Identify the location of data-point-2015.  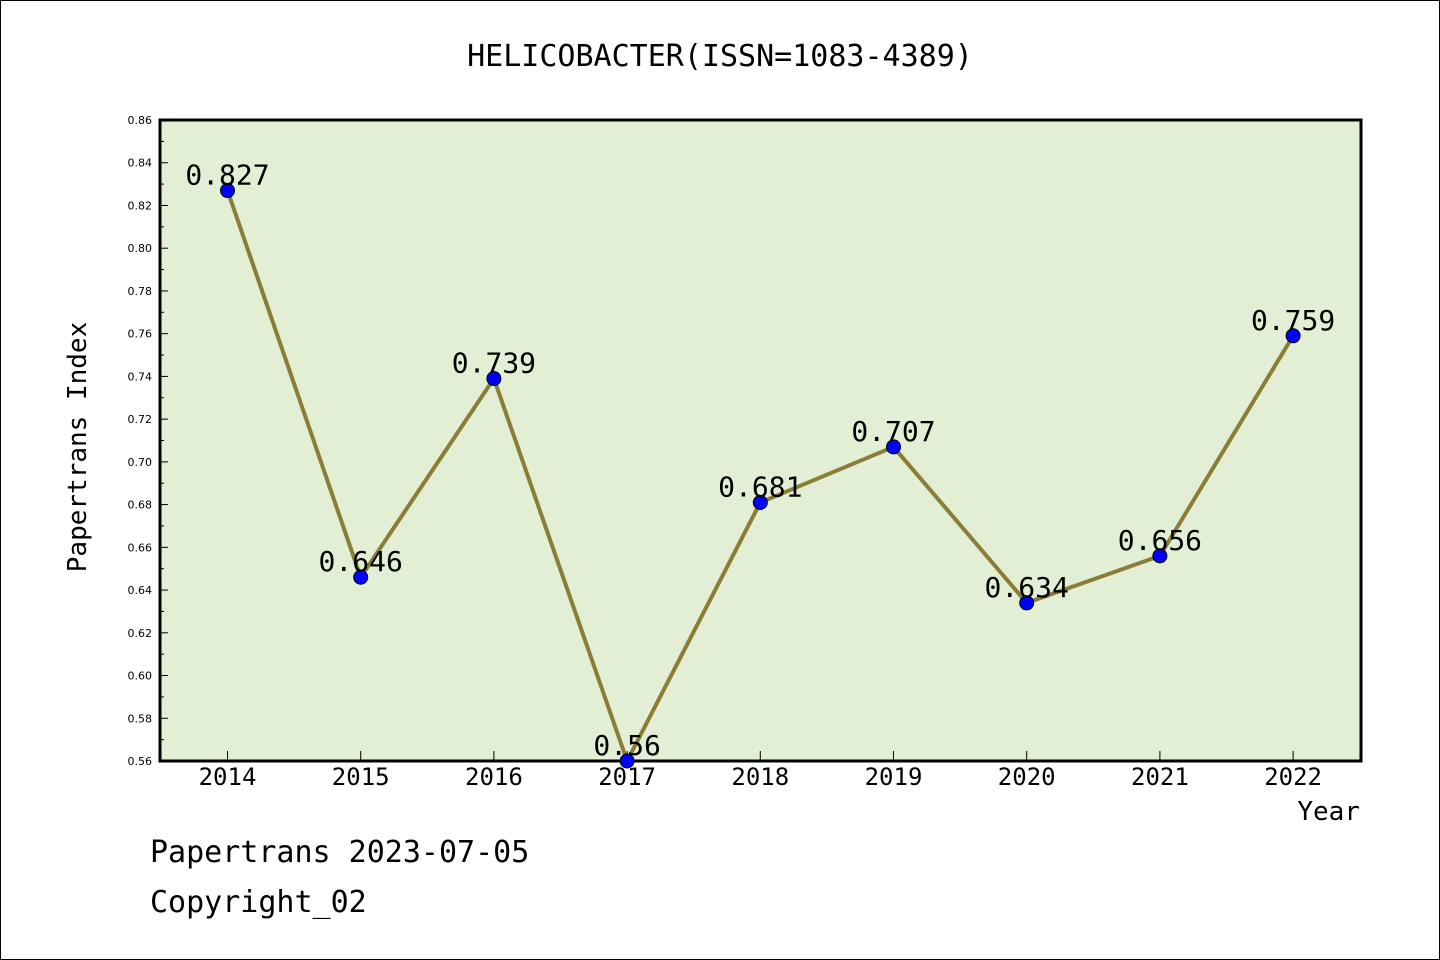
(361, 577).